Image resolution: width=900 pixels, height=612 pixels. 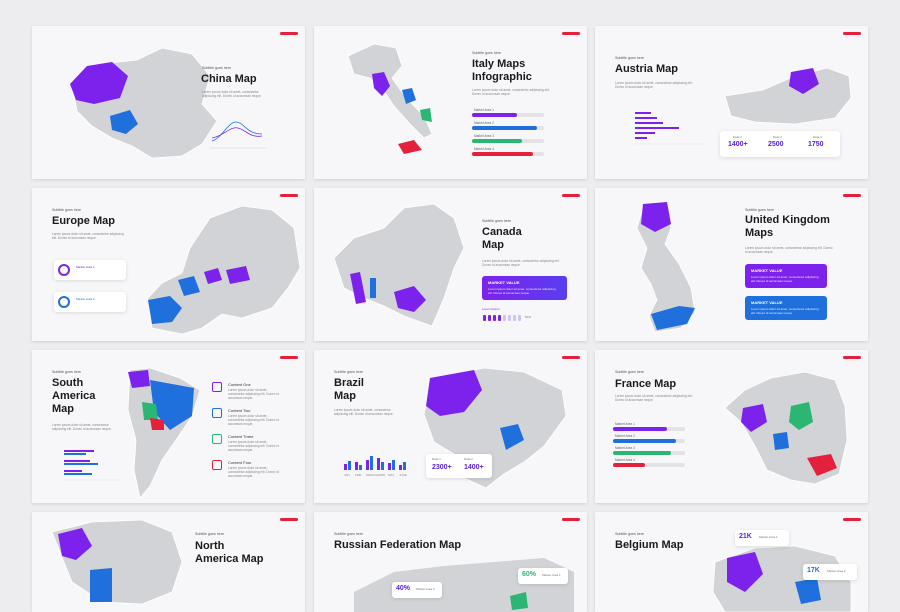 What do you see at coordinates (375, 466) in the screenshot?
I see `bar-chart: JAN FEB MARCH APRIL MAY JUNE` at bounding box center [375, 466].